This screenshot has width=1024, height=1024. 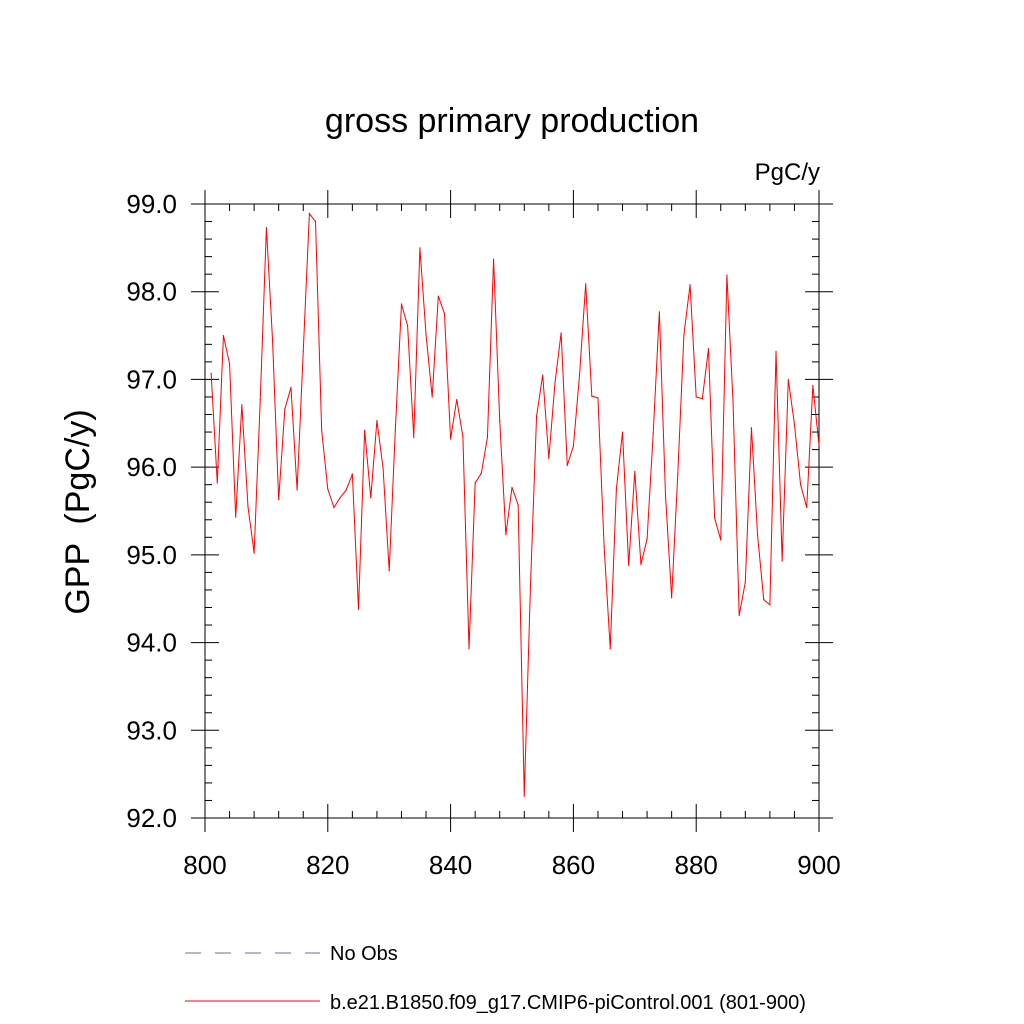 I want to click on y-tick-label: 93.0, so click(x=151, y=730).